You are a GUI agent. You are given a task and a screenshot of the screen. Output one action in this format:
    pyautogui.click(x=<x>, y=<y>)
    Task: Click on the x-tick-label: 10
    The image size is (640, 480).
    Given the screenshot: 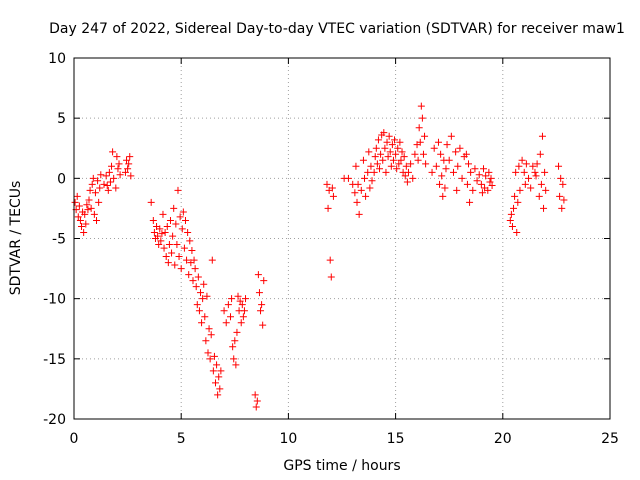 What is the action you would take?
    pyautogui.click(x=288, y=439)
    